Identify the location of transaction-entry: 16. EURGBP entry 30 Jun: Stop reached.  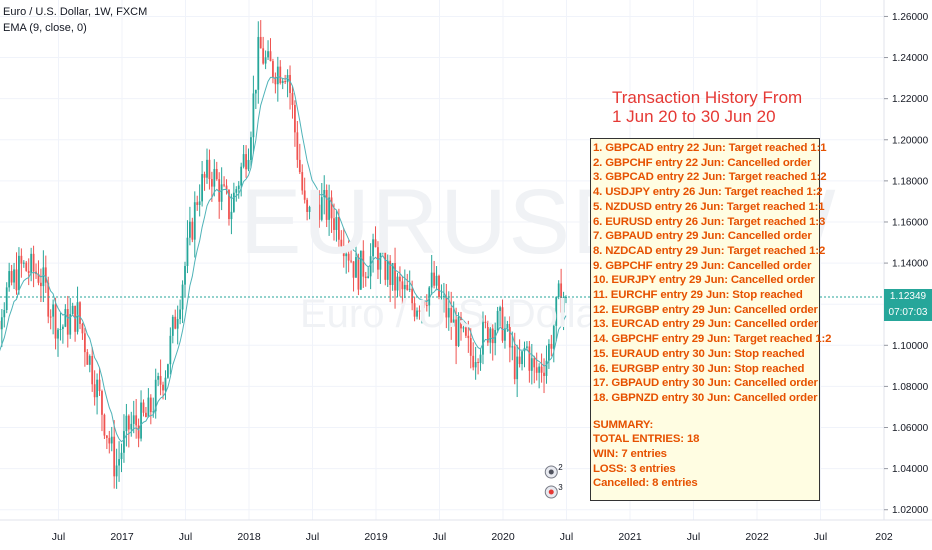
(699, 368).